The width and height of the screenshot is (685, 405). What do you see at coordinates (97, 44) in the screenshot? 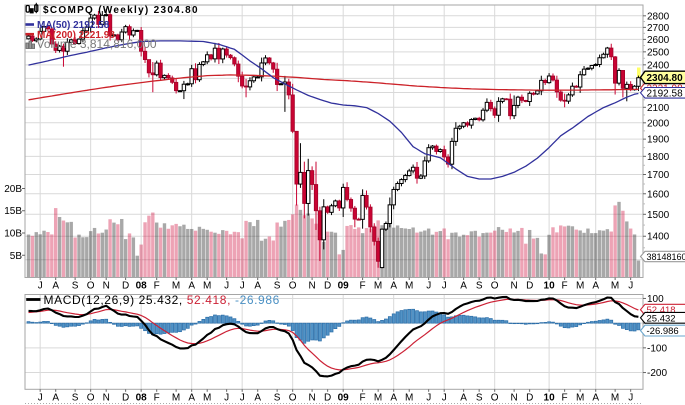
I see `svg-text: Volume 3,814,816,000` at bounding box center [97, 44].